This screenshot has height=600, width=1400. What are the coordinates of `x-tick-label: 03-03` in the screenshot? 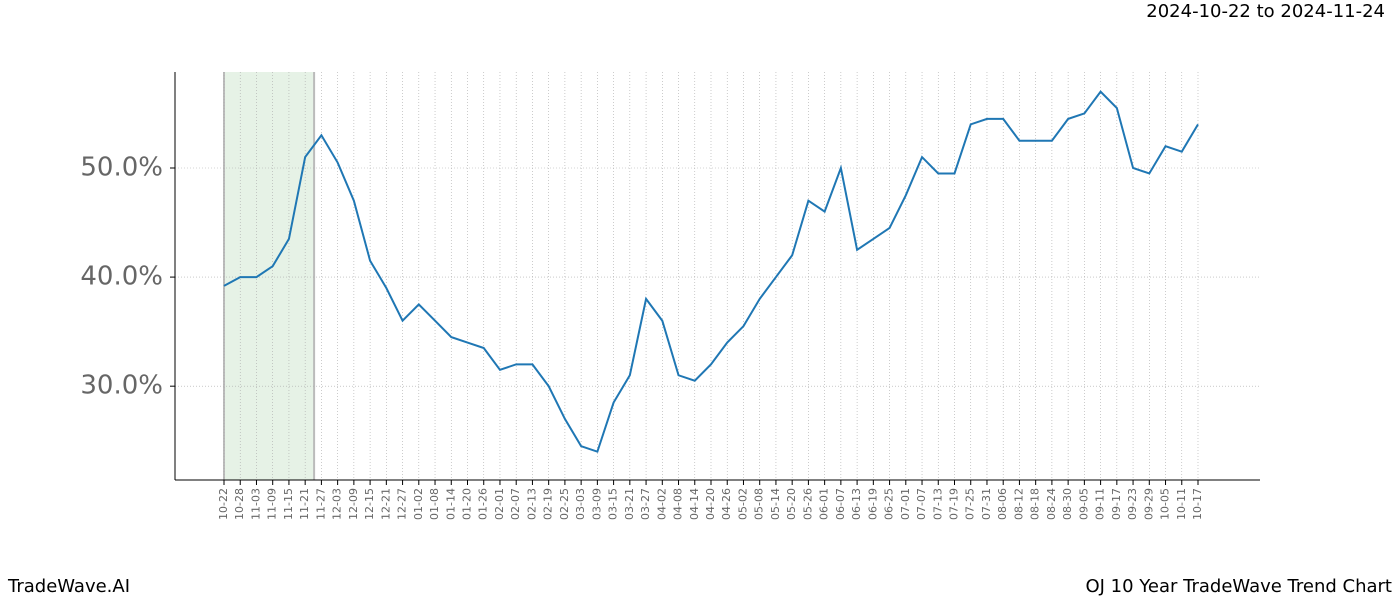 It's located at (580, 504).